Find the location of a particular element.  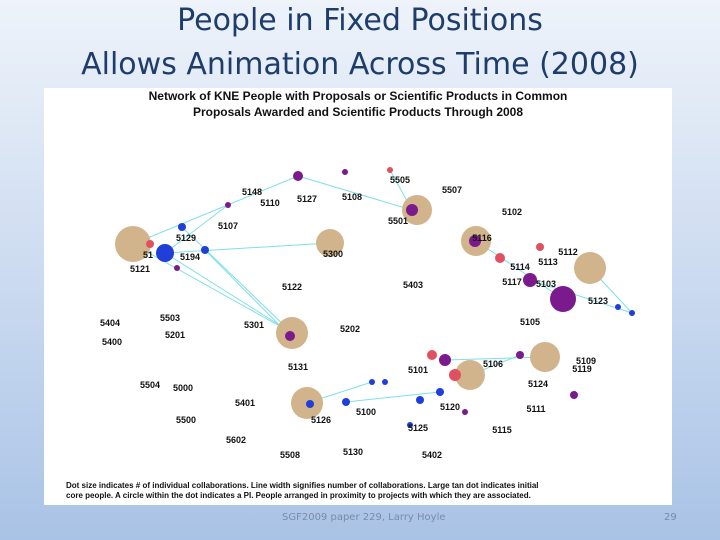

node-label: 51 is located at coordinates (148, 255).